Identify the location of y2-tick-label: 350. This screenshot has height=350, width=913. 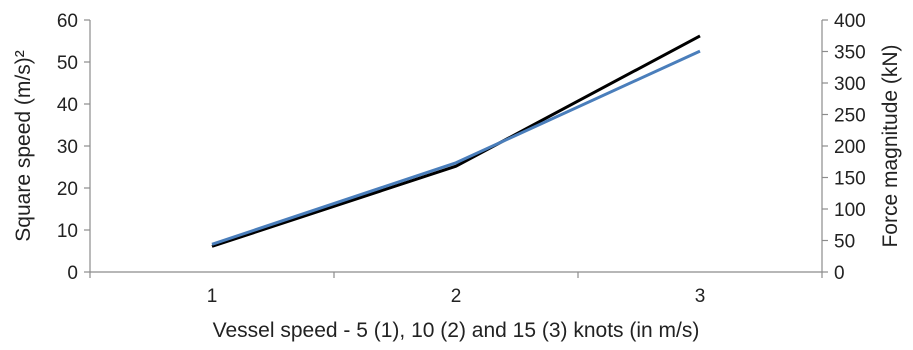
(850, 53).